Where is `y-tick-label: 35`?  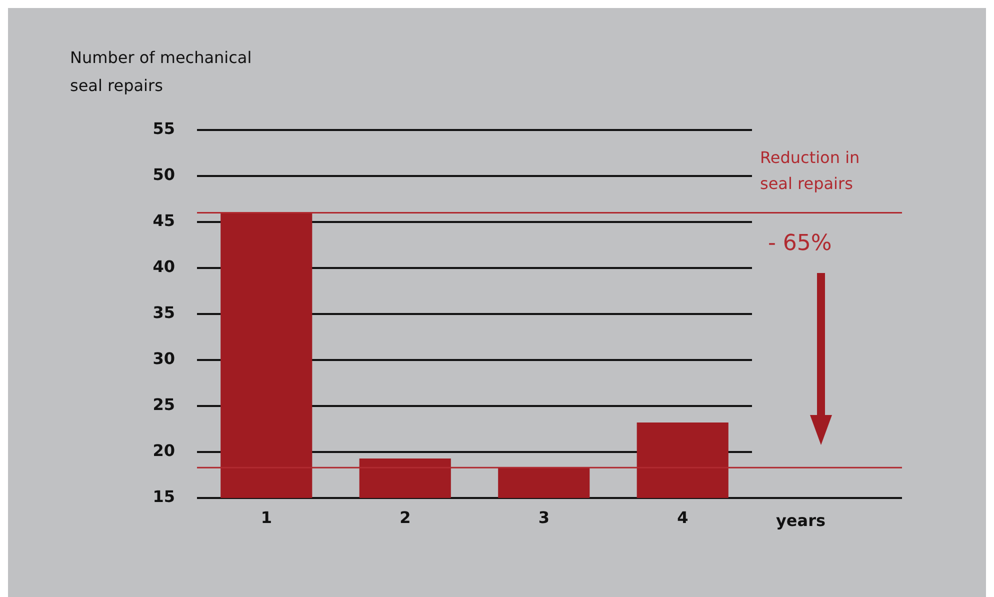 y-tick-label: 35 is located at coordinates (163, 312).